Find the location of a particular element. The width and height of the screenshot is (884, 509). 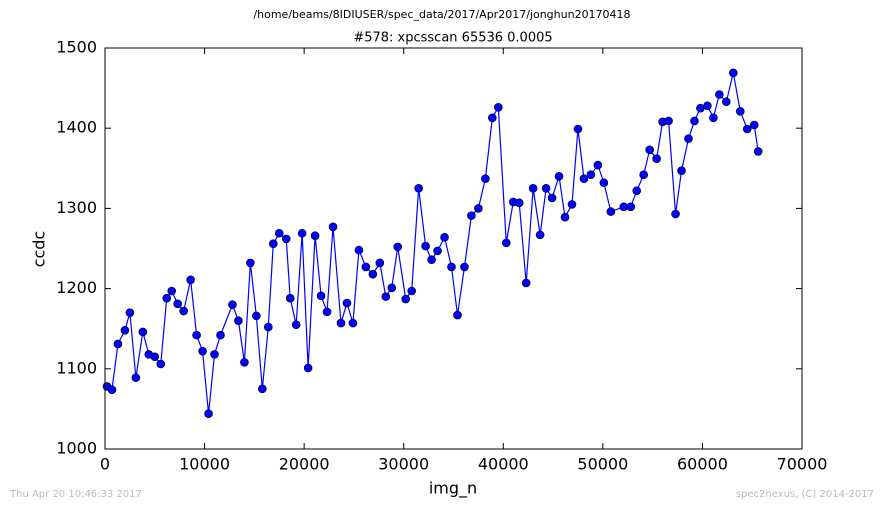

chart-subtitle: #578: xpcsscan 65536 0.0005 is located at coordinates (452, 38).